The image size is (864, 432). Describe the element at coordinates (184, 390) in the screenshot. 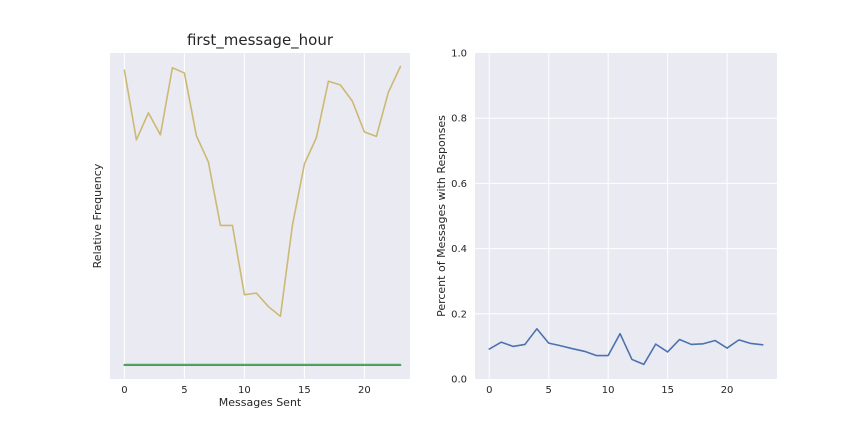

I see `left-x-tick-5: 5` at that location.